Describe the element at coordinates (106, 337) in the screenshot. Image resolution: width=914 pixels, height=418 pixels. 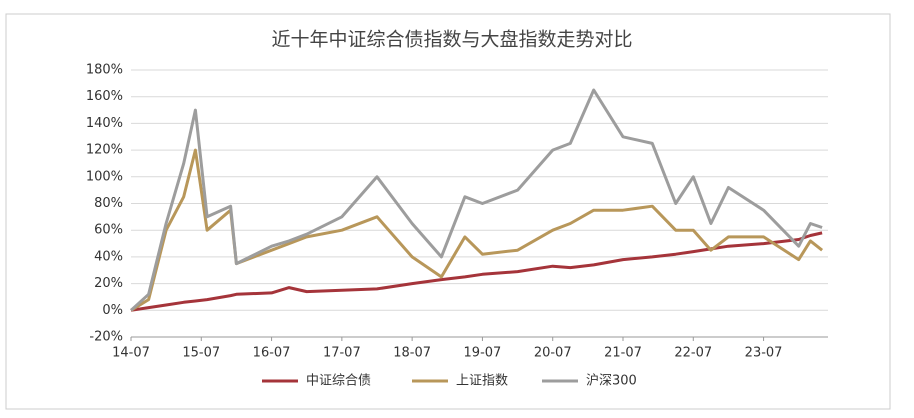
I see `y-tick-label: -20%` at that location.